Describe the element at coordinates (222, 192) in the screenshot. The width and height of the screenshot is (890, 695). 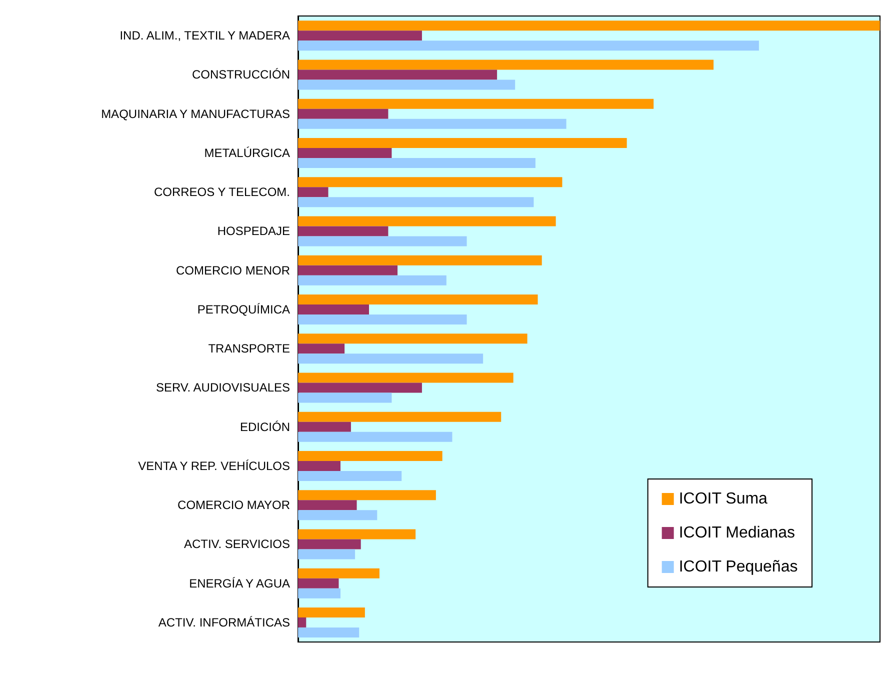
I see `y-tick-label: CORREOS Y TELECOM.` at that location.